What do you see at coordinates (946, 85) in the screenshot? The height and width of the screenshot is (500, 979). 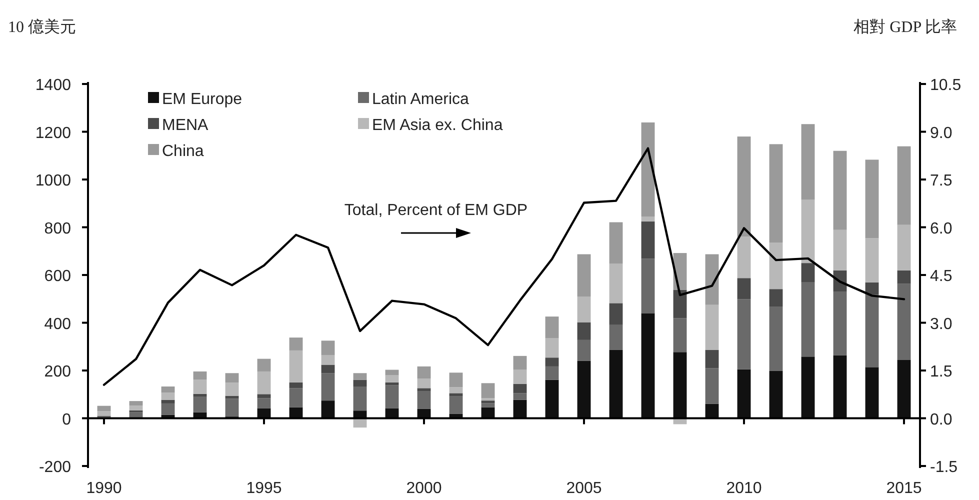 I see `y2-tick-label: 10.5` at bounding box center [946, 85].